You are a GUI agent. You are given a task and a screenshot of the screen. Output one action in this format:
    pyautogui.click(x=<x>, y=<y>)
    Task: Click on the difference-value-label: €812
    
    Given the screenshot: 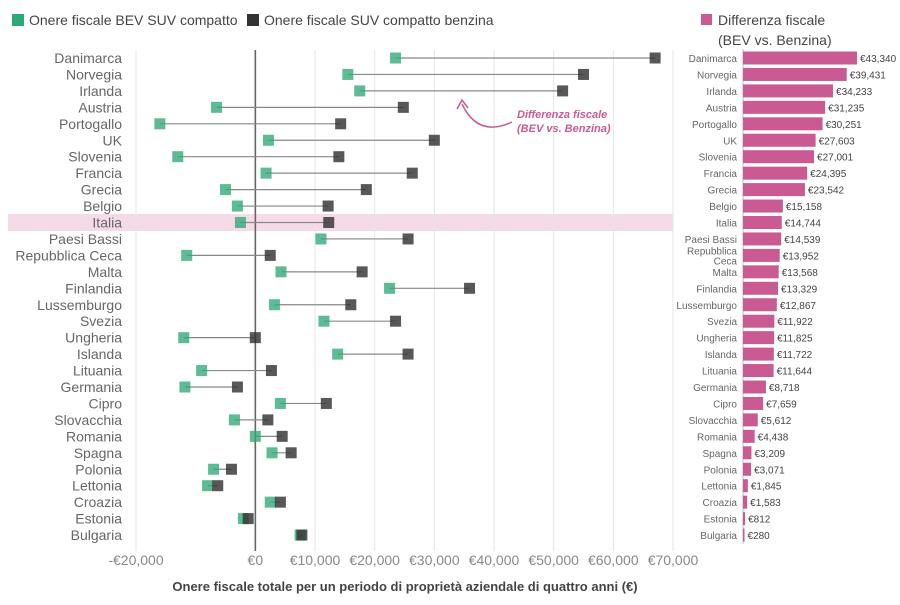 What is the action you would take?
    pyautogui.click(x=759, y=520)
    